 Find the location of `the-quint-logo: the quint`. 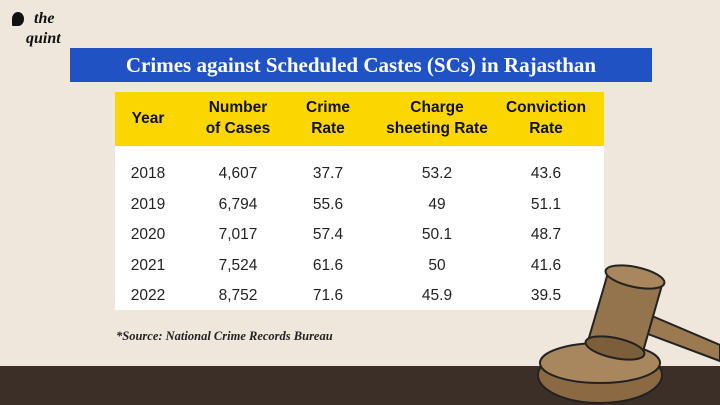

the-quint-logo: the quint is located at coordinates (50, 32).